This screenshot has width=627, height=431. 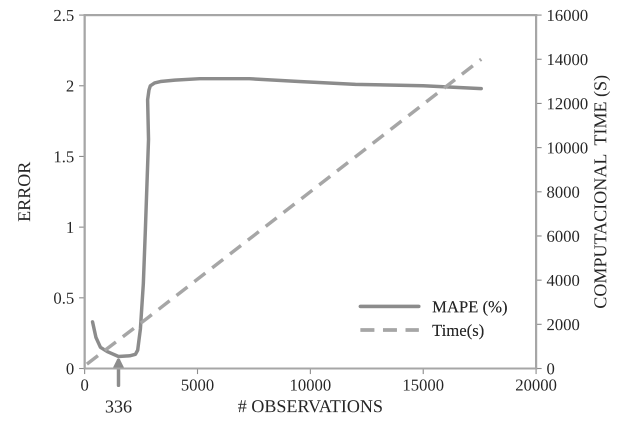 I want to click on y-tick-label: 1, so click(x=70, y=227).